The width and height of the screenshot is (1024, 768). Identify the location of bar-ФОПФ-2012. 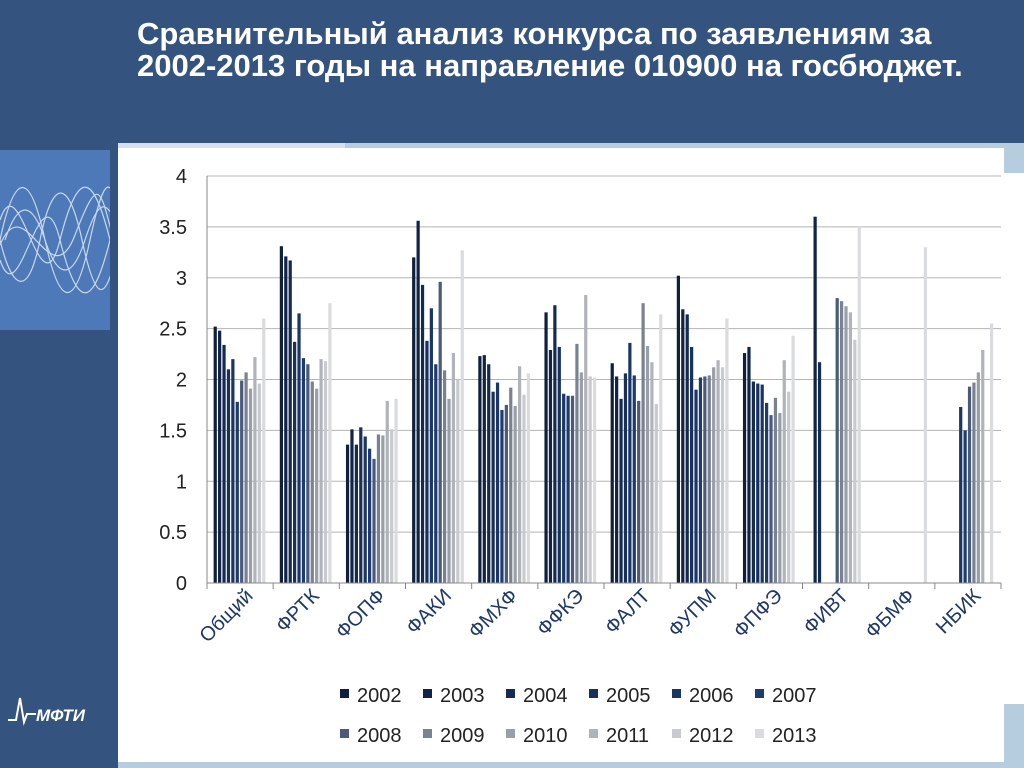
(392, 506).